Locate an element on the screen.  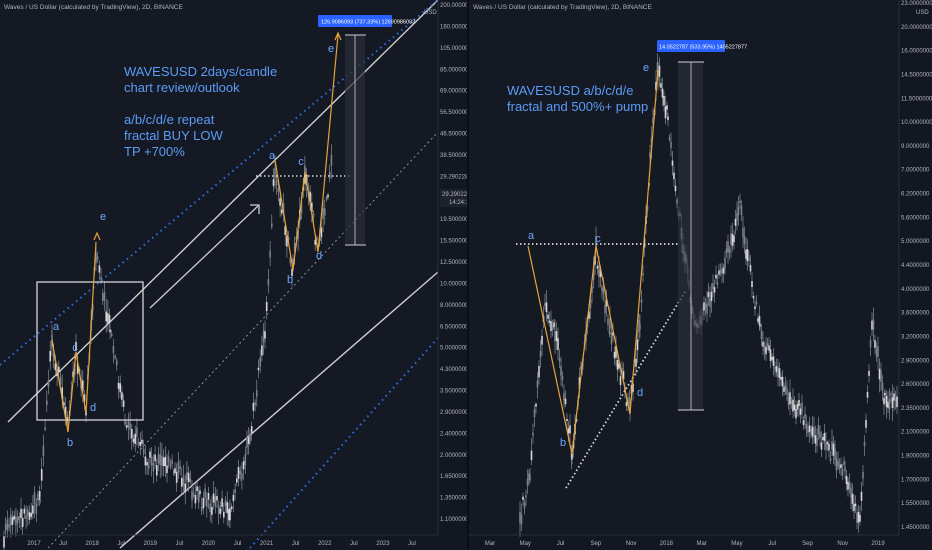
left-y-tick: 56.5000000 is located at coordinates (456, 113).